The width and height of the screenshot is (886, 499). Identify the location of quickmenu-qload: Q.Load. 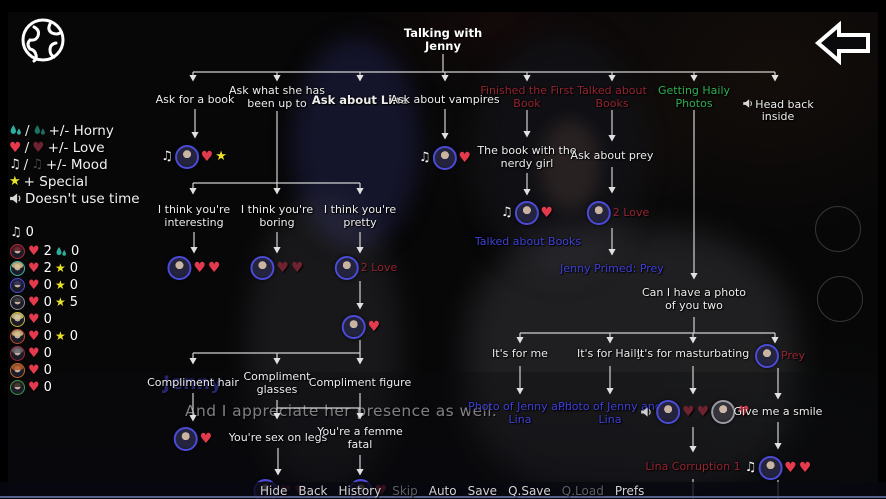
(582, 491).